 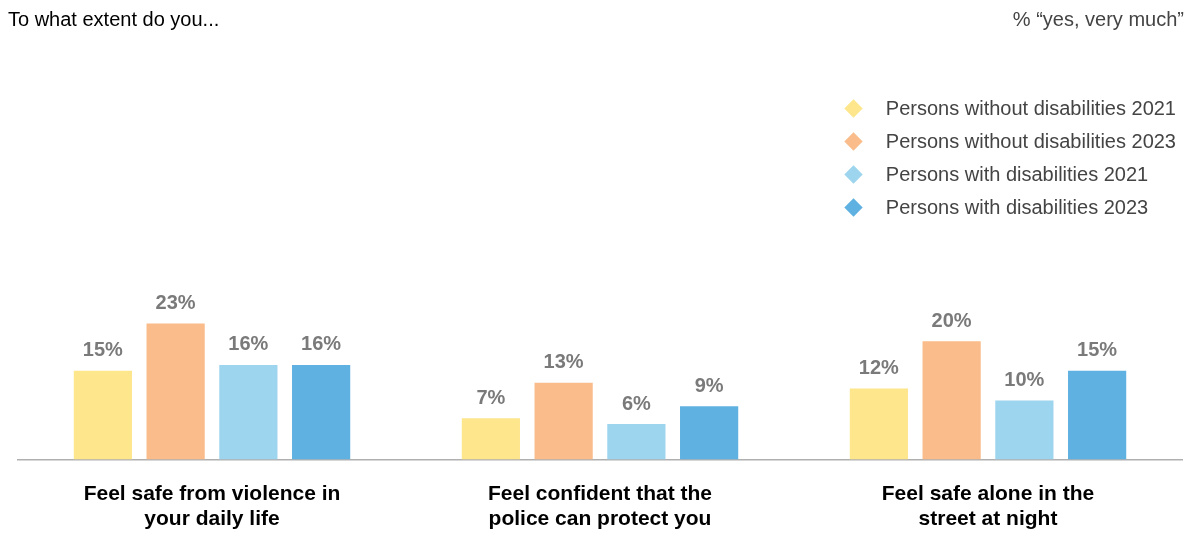 I want to click on data-label: 7%, so click(x=491, y=396).